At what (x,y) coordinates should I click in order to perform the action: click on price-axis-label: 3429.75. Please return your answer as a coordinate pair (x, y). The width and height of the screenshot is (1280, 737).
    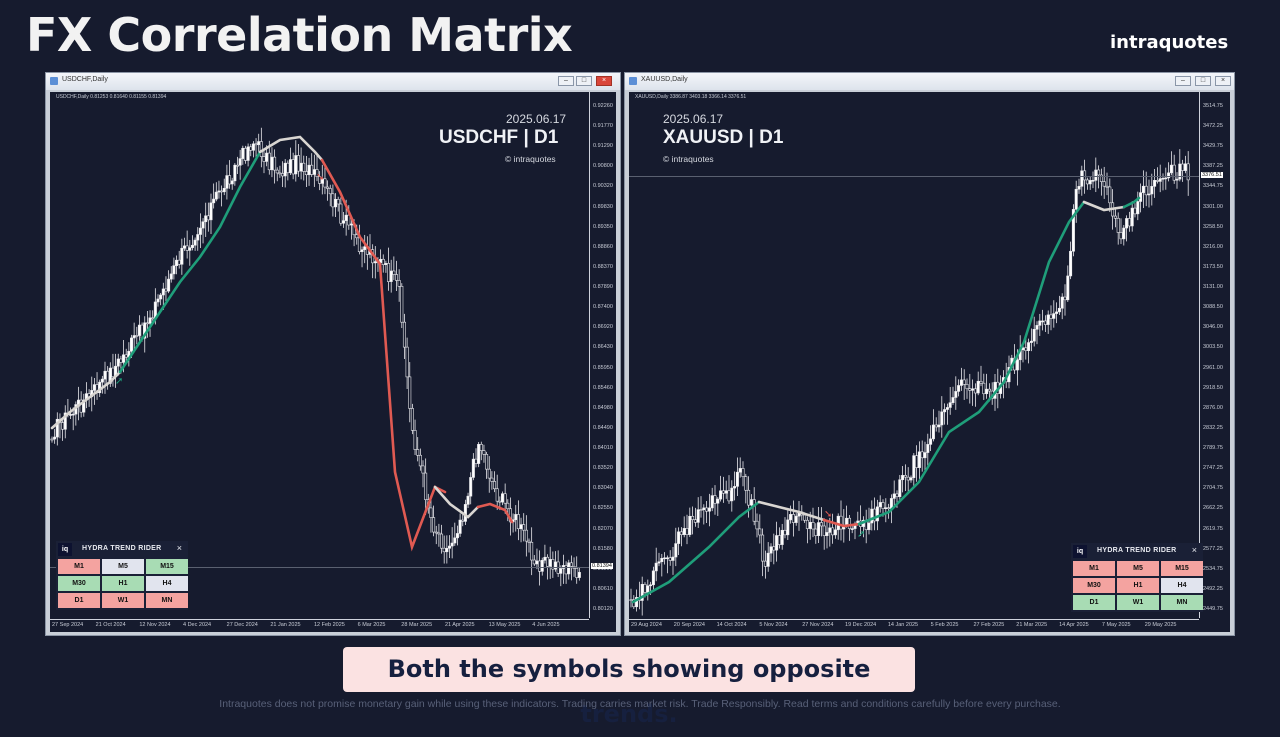
    Looking at the image, I should click on (1213, 146).